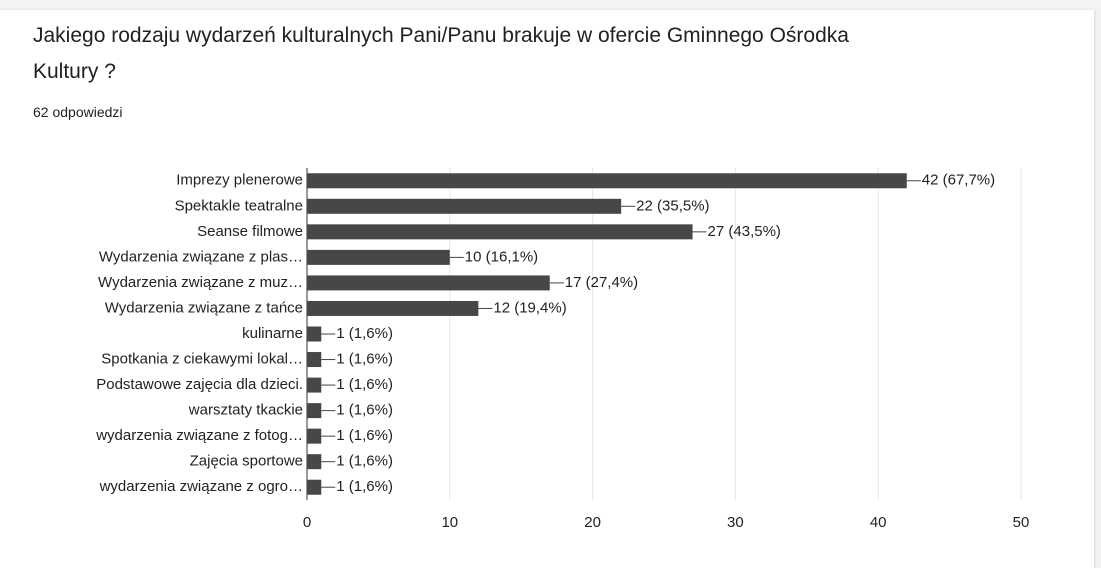 This screenshot has height=568, width=1101. Describe the element at coordinates (239, 180) in the screenshot. I see `y-tick-label: Imprezy plenerowe` at that location.